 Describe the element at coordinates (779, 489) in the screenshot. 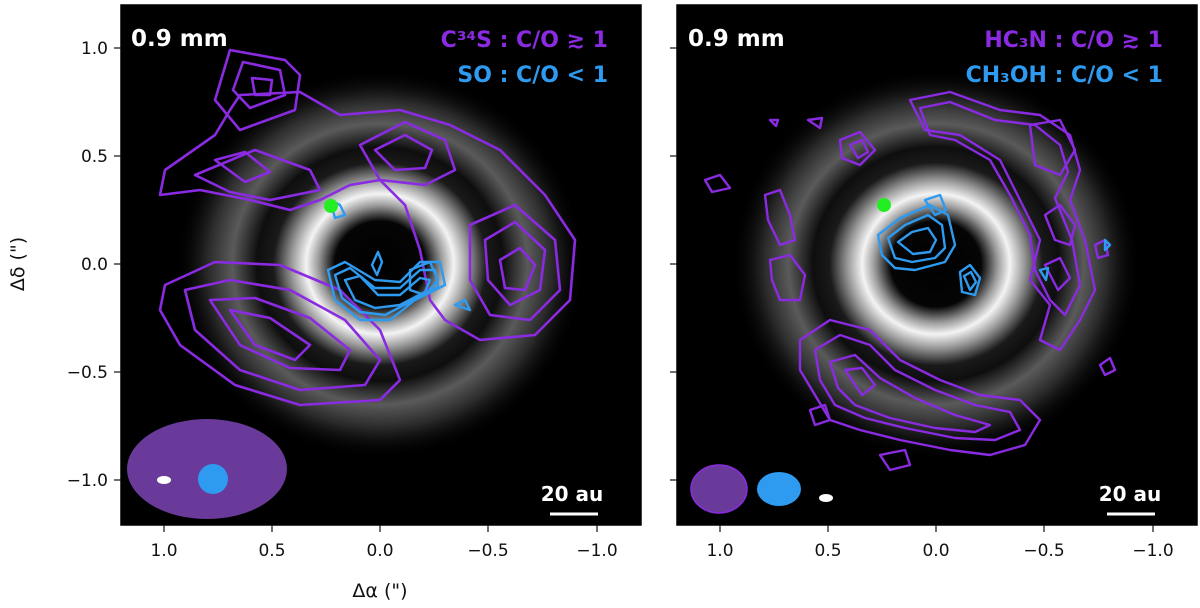

I see `beam-ch3oh` at that location.